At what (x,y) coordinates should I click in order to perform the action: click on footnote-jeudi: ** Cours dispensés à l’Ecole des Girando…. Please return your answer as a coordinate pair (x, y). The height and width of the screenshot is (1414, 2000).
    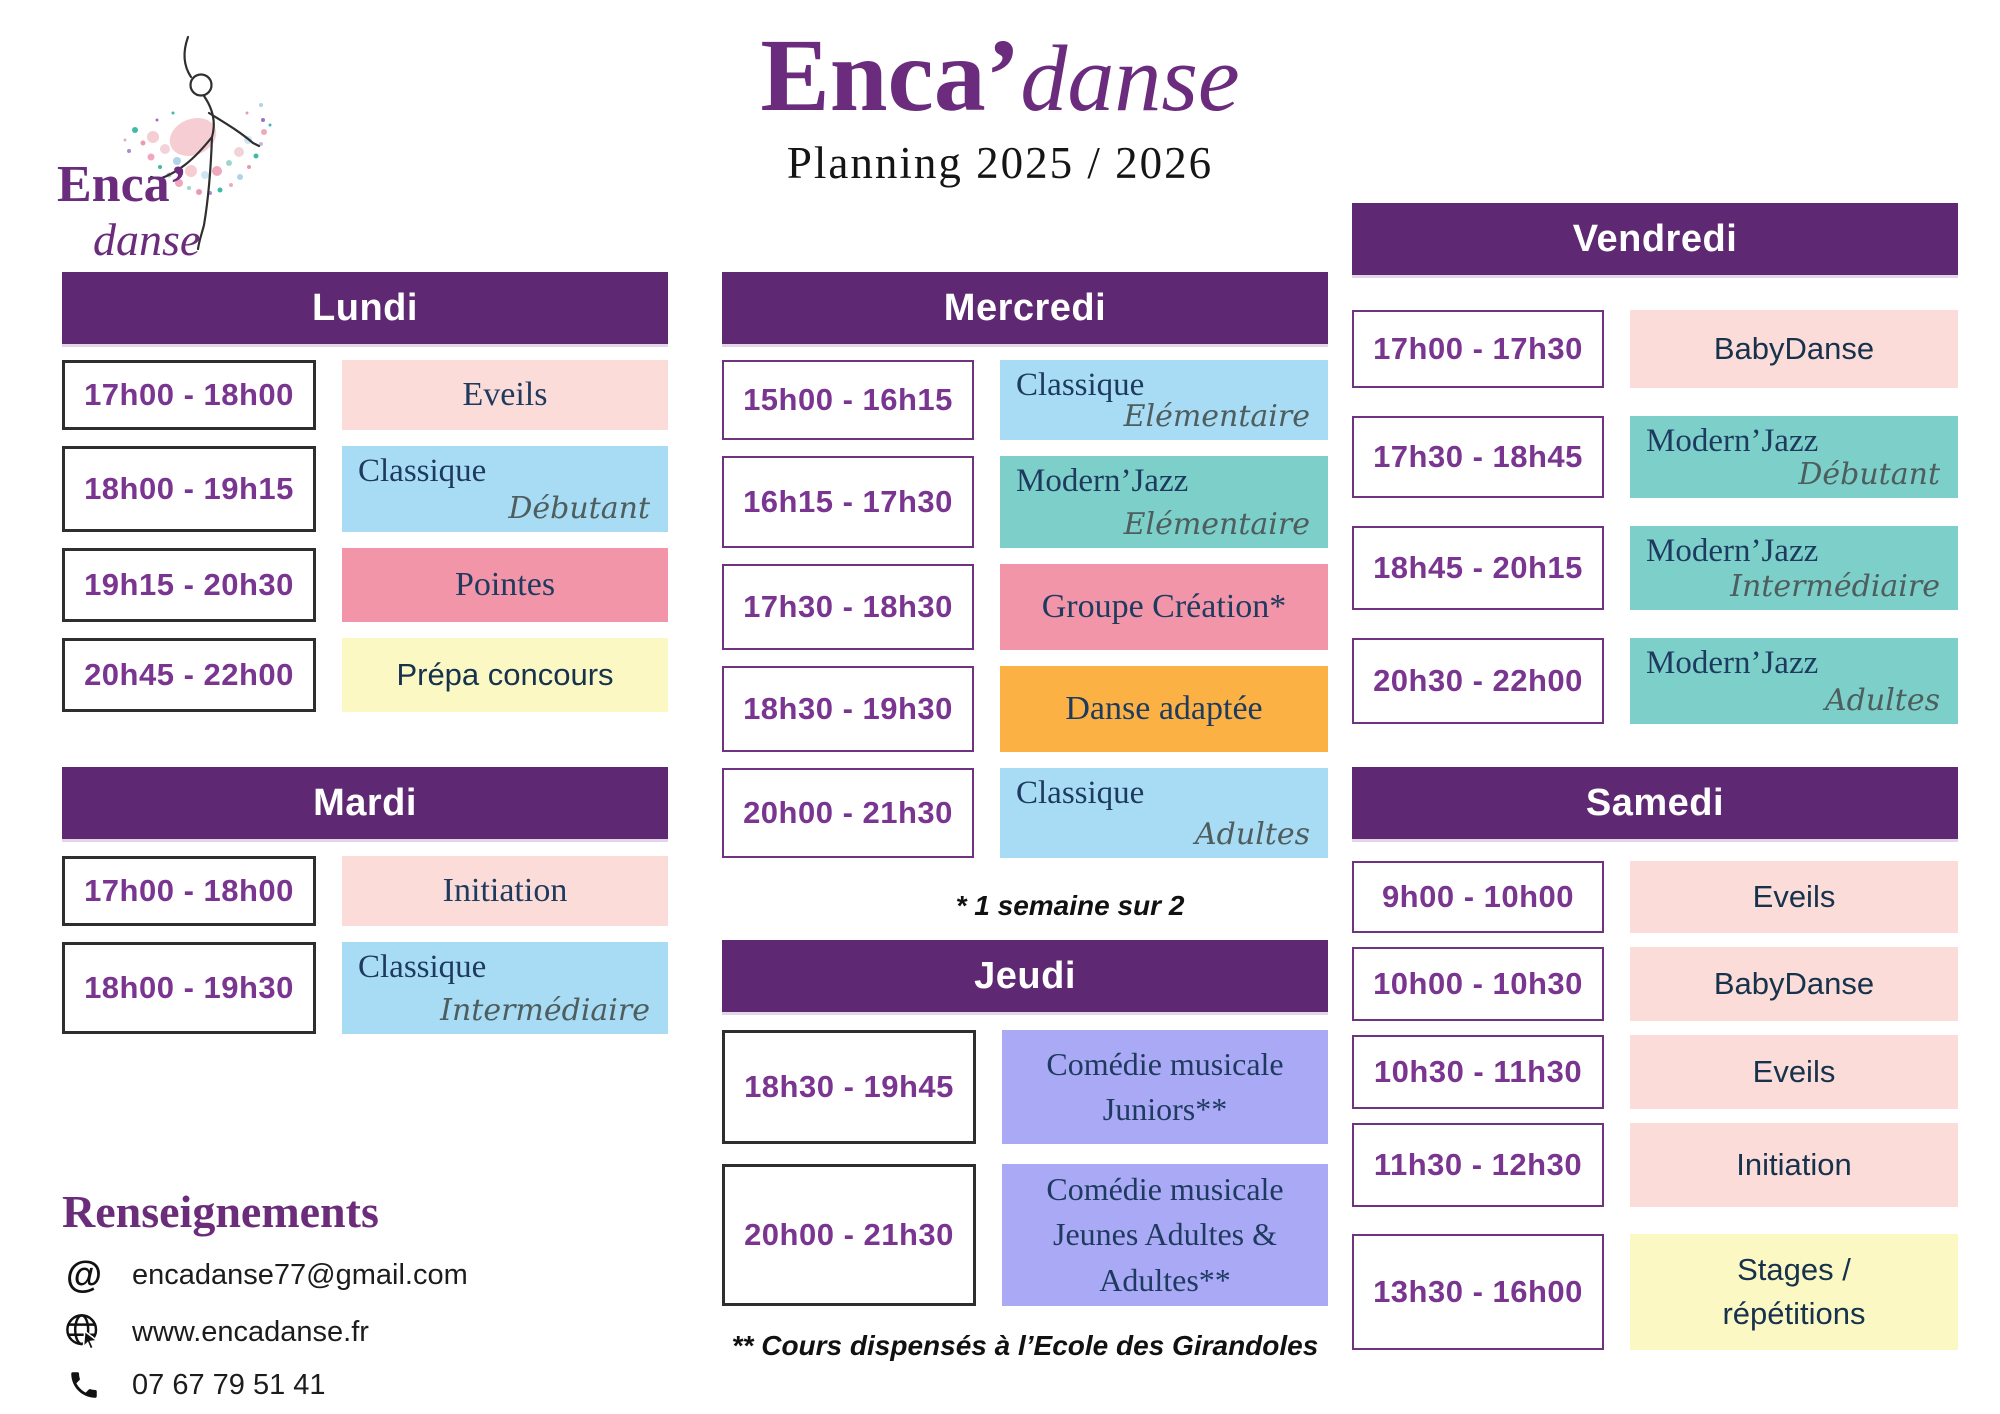
    Looking at the image, I should click on (1025, 1345).